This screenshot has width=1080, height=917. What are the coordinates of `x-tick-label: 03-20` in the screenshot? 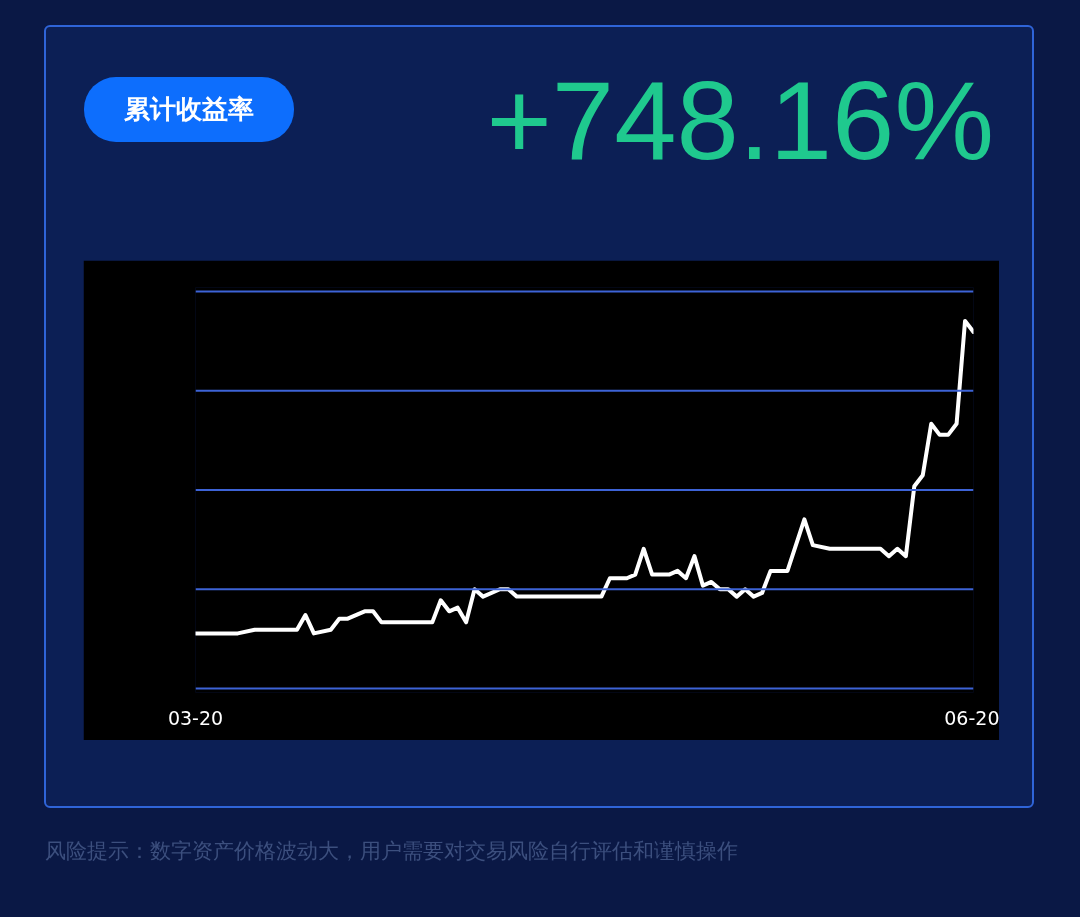 It's located at (195, 717).